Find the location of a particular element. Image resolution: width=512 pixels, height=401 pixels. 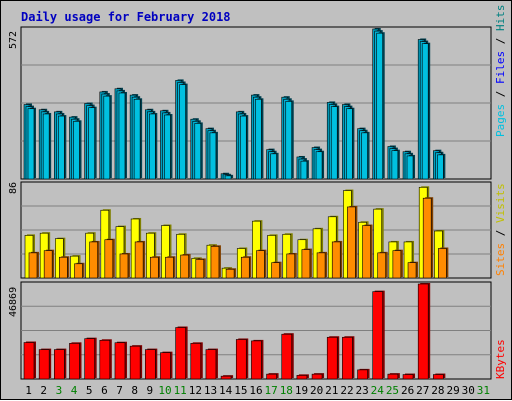

x-tick-label: 19 is located at coordinates (301, 390).